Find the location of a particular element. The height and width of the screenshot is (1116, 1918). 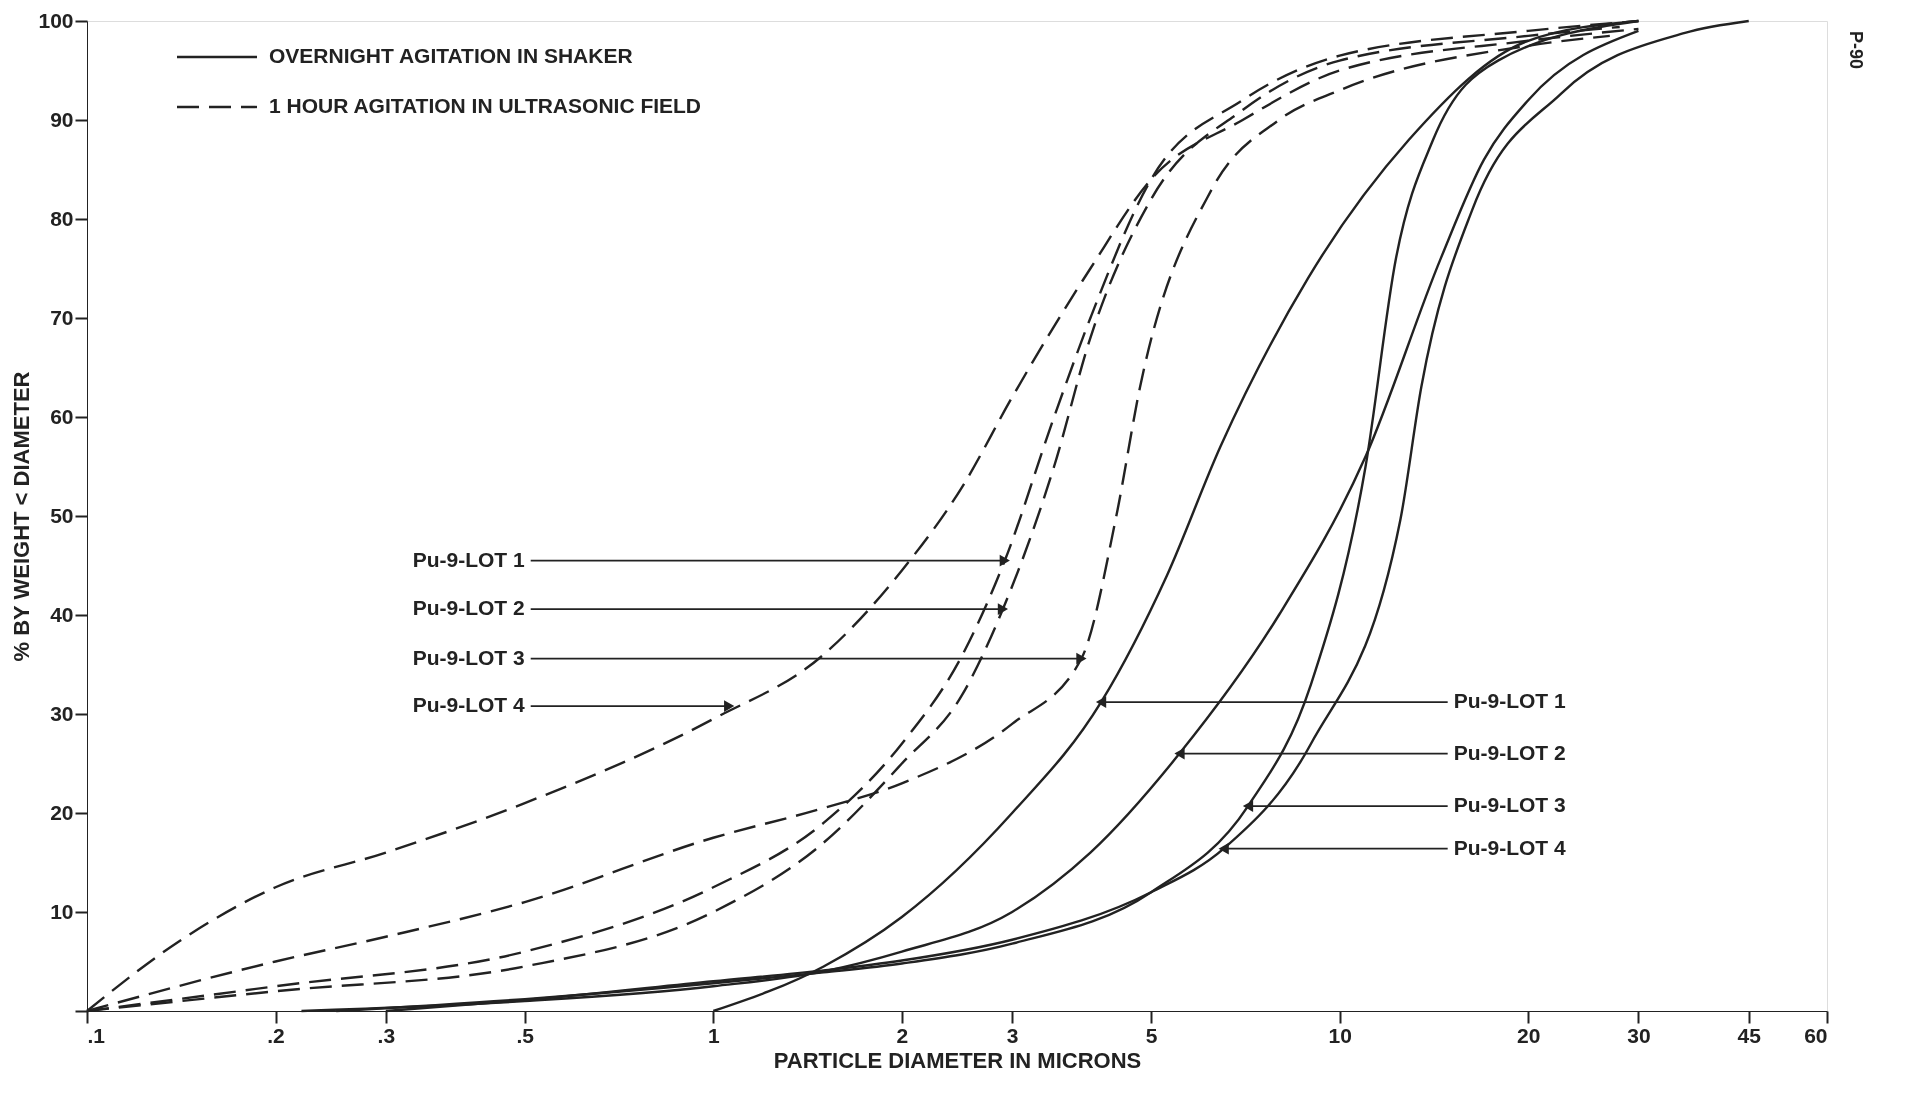

y-tick-label: 50 is located at coordinates (62, 515).